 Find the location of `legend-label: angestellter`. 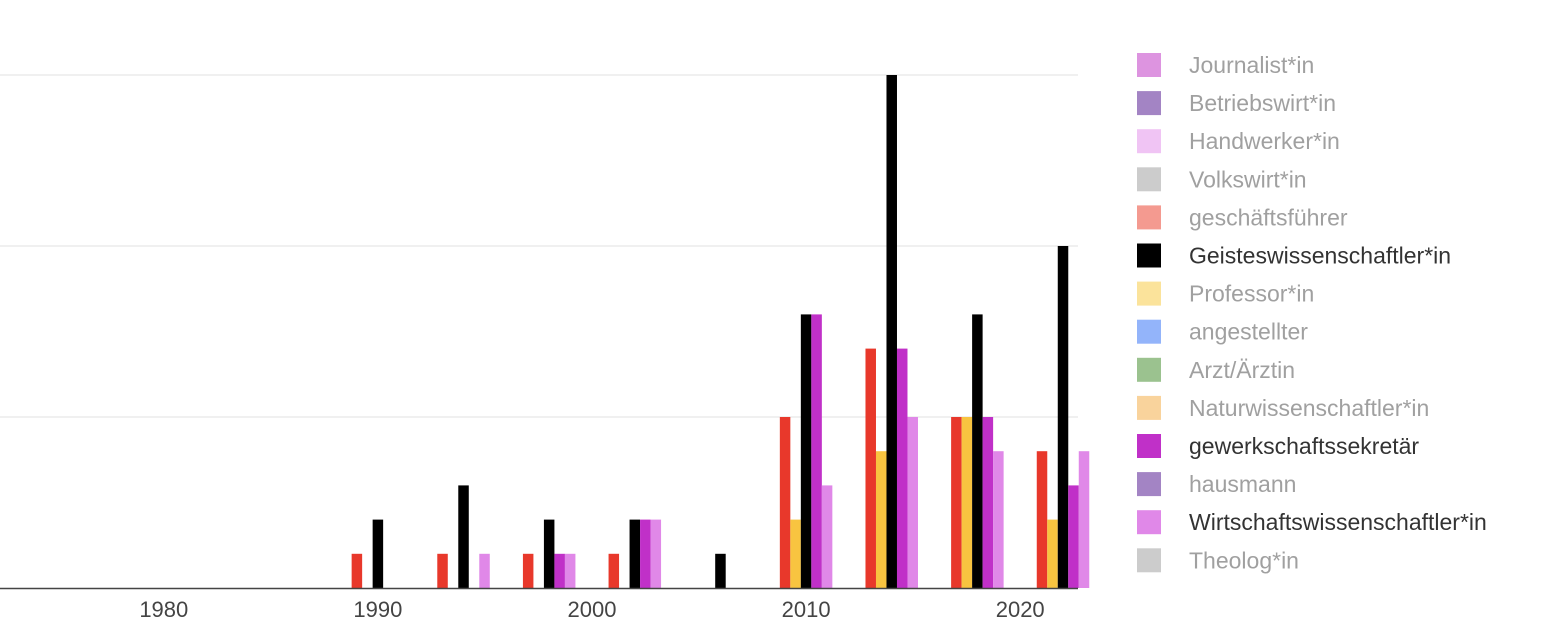

legend-label: angestellter is located at coordinates (1248, 332).